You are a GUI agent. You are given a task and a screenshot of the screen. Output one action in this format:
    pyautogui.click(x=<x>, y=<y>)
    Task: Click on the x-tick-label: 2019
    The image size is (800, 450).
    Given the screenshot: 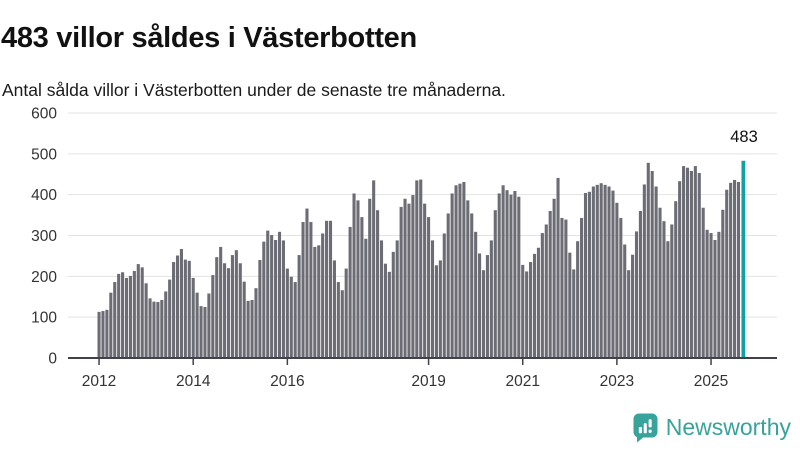 What is the action you would take?
    pyautogui.click(x=428, y=381)
    